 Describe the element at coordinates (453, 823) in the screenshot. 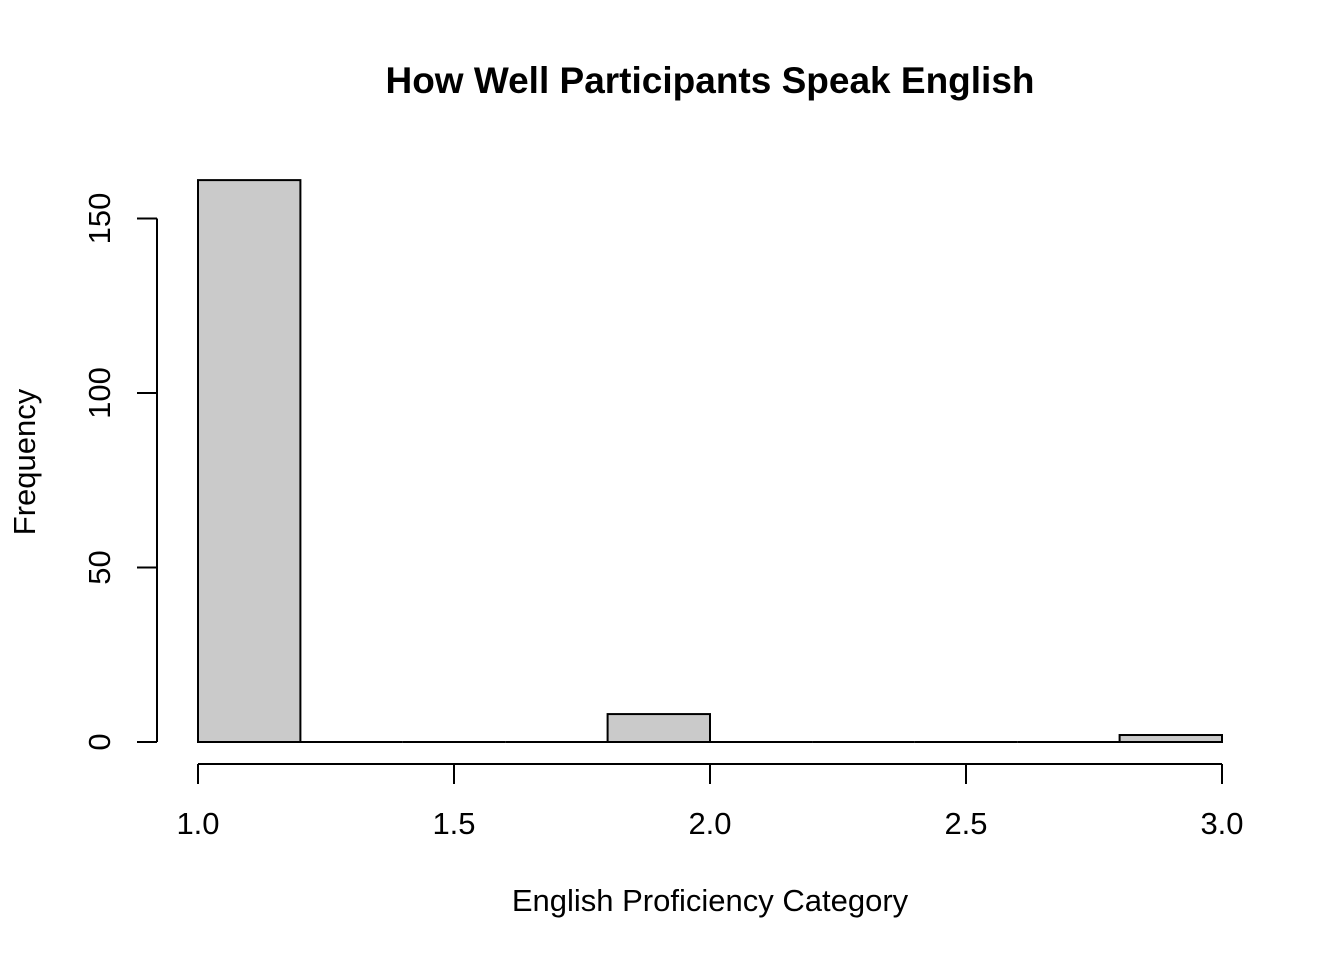

I see `x-tick-label: 1.5` at that location.